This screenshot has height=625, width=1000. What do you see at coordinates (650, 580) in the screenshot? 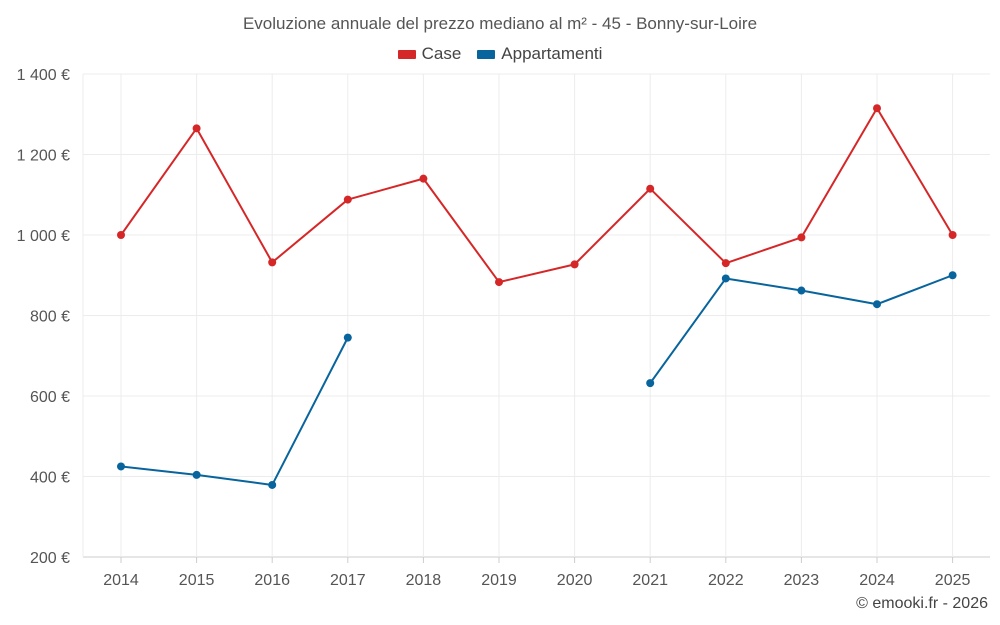
I see `x-tick-label: 2021` at bounding box center [650, 580].